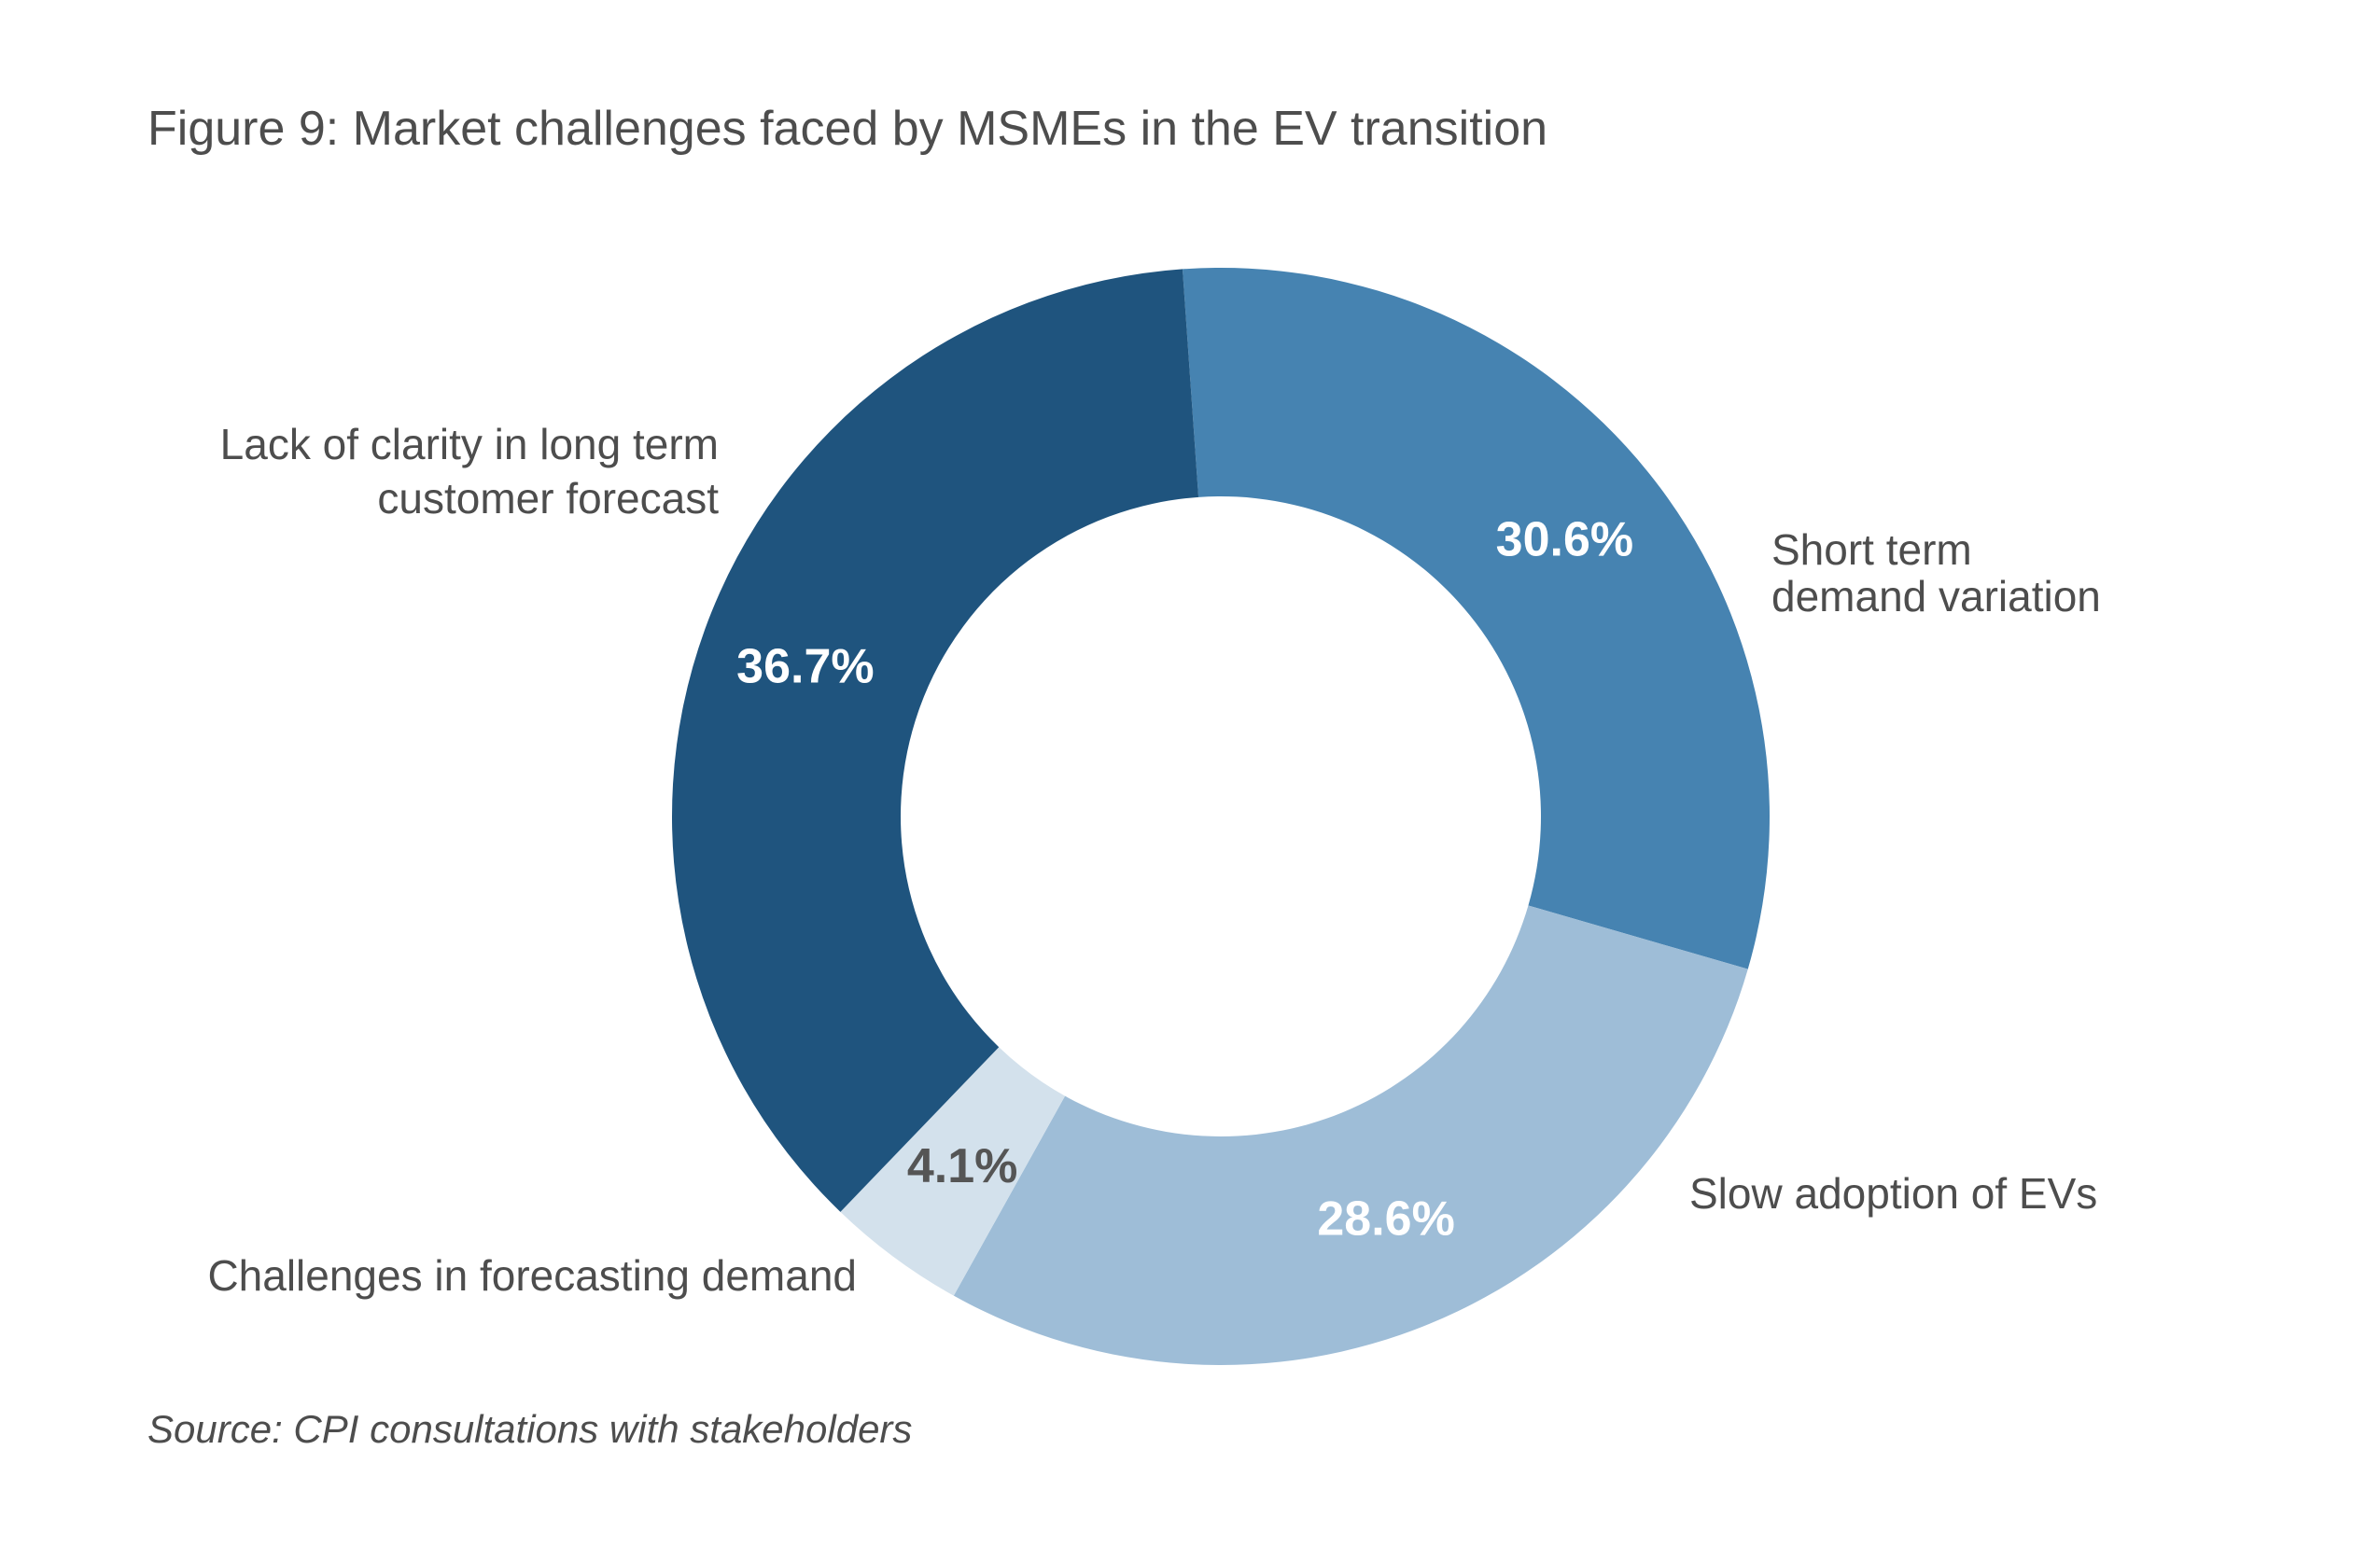  I want to click on value-label-1: 30.6%, so click(1564, 540).